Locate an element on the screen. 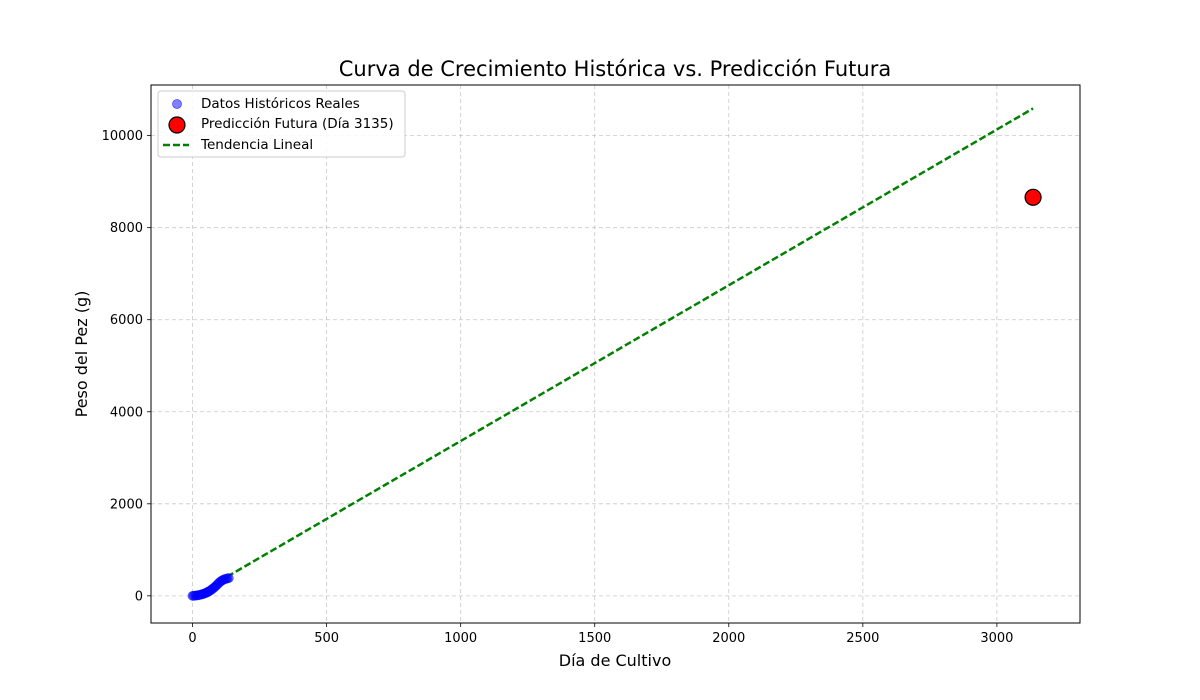 The height and width of the screenshot is (700, 1200). historical-point is located at coordinates (228, 578).